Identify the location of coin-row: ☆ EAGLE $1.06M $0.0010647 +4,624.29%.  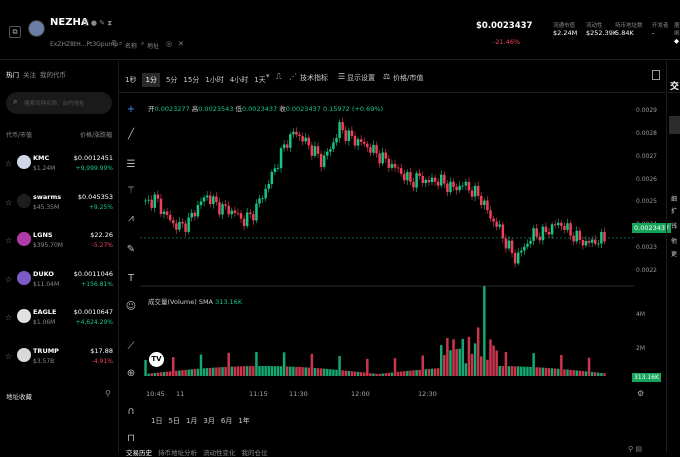
(59, 321).